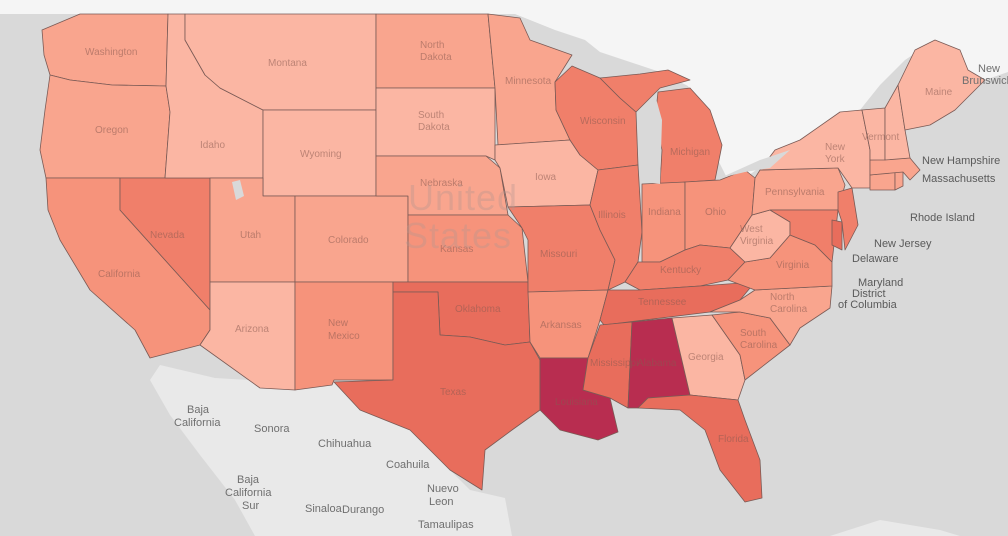 This screenshot has height=536, width=1008. What do you see at coordinates (793, 265) in the screenshot?
I see `label-virginia: Virginia` at bounding box center [793, 265].